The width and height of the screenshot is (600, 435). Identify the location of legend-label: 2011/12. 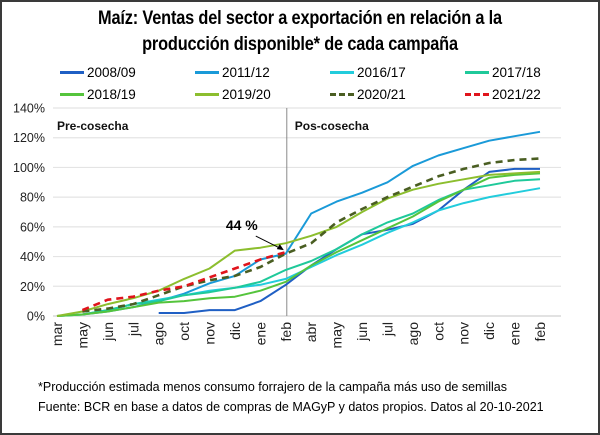
(246, 72).